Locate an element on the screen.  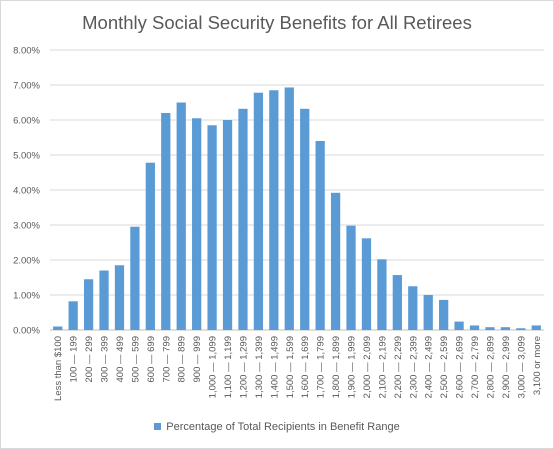
y-tick-label: 4.00% is located at coordinates (26, 191).